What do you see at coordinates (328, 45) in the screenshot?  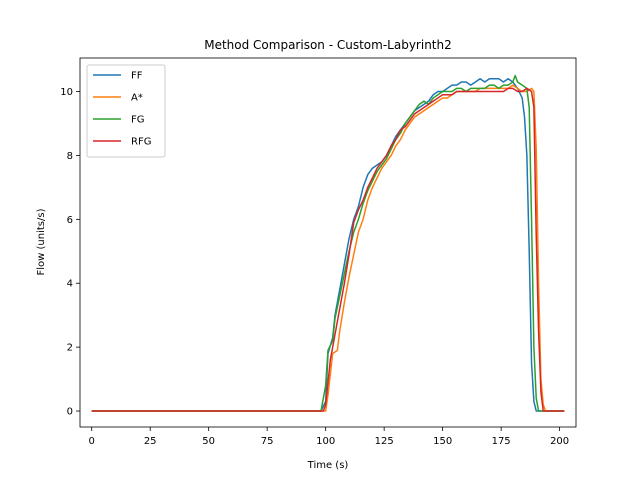 I see `chart-title: Method Comparison - Custom-Labyrinth2` at bounding box center [328, 45].